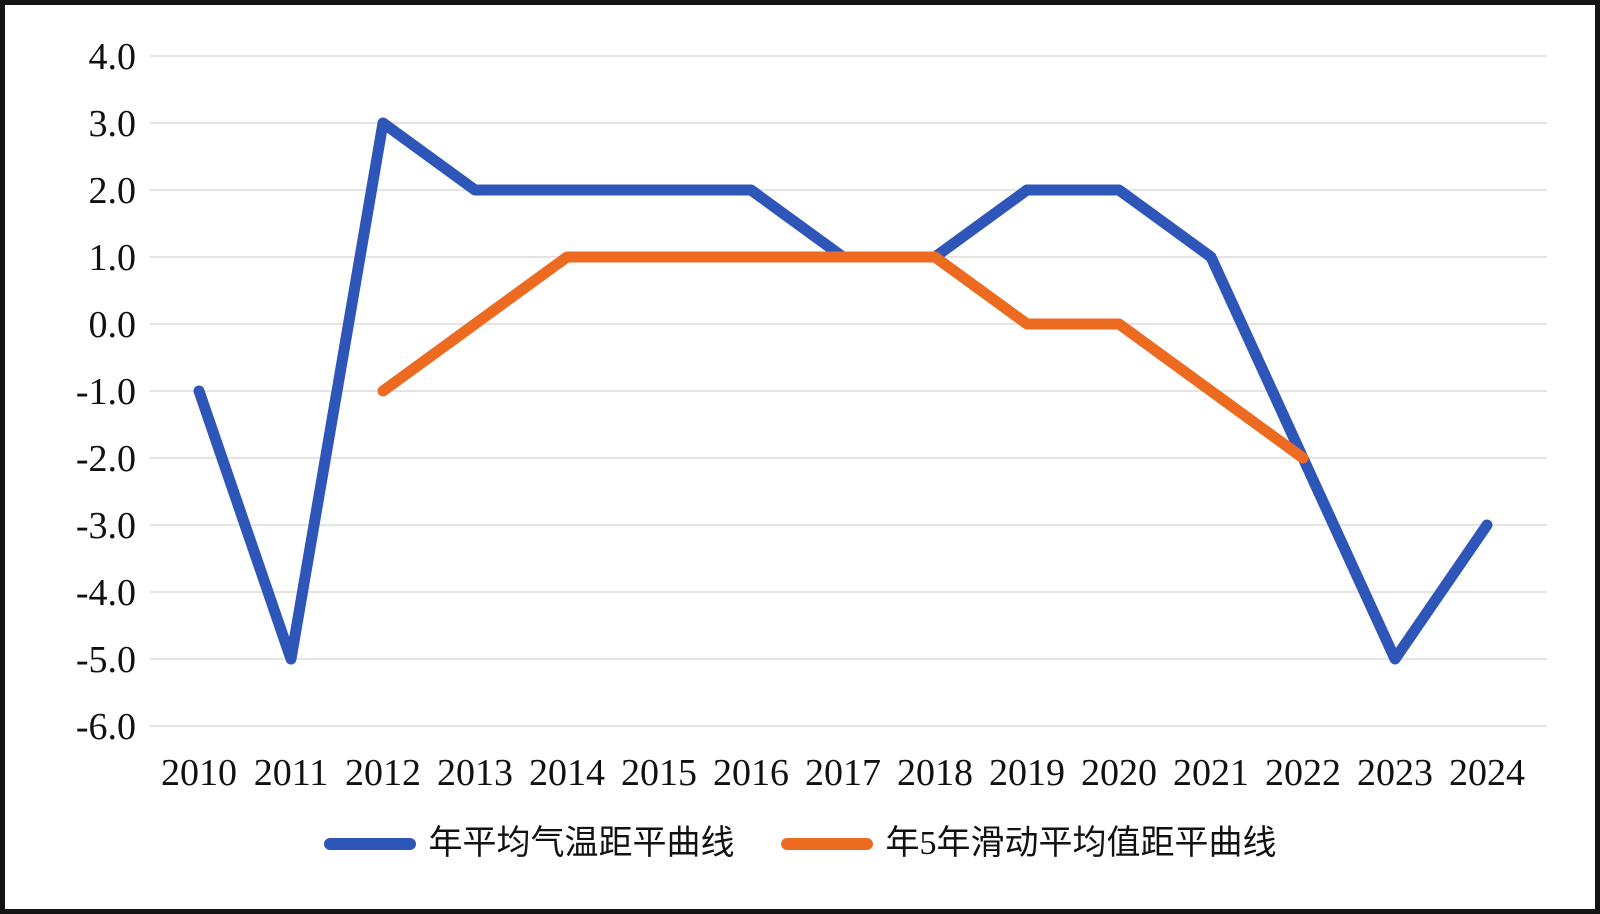  I want to click on legend-label-0: 年平均气温距平曲线, so click(581, 843).